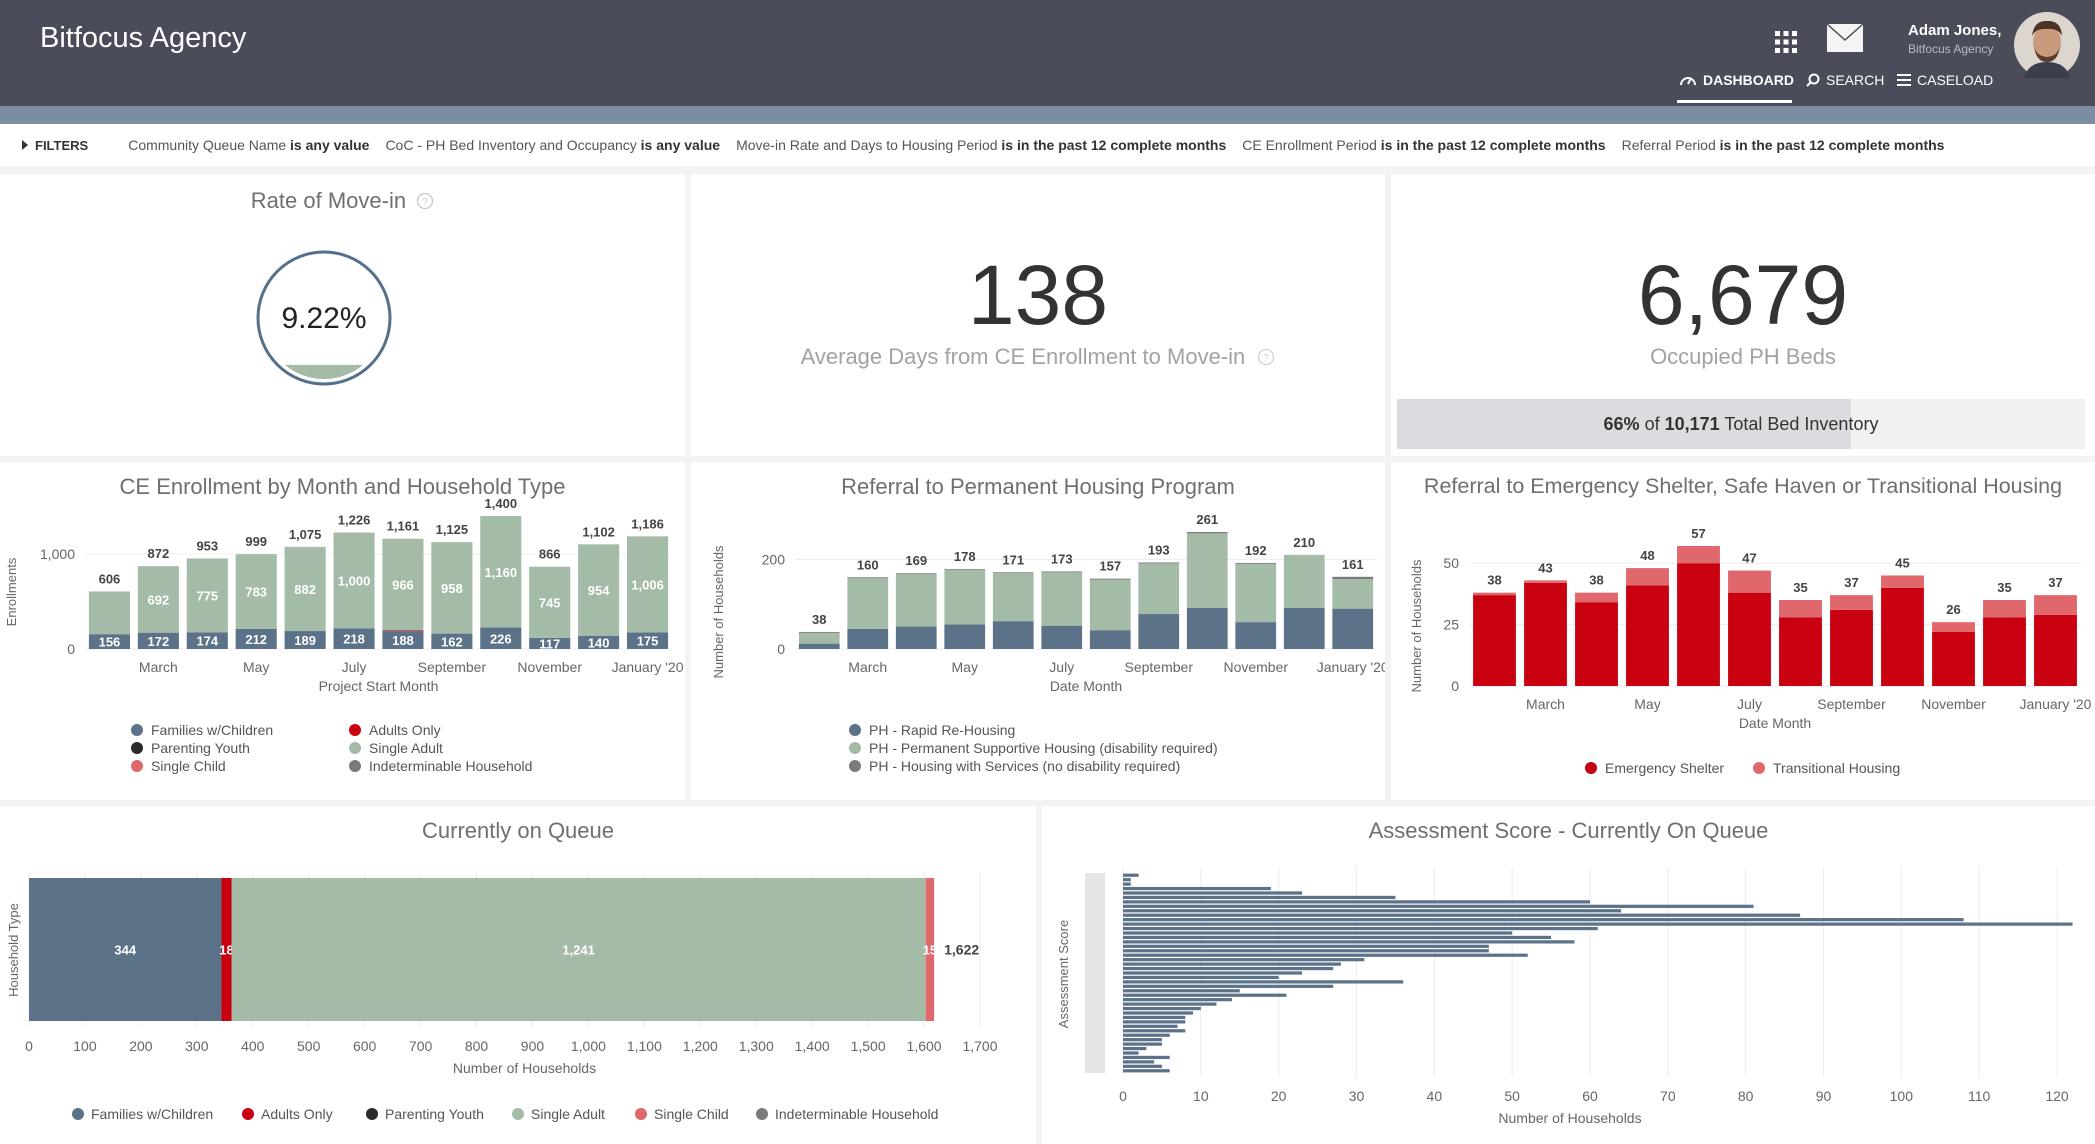  Describe the element at coordinates (71, 649) in the screenshot. I see `y-tick-label: 0` at that location.